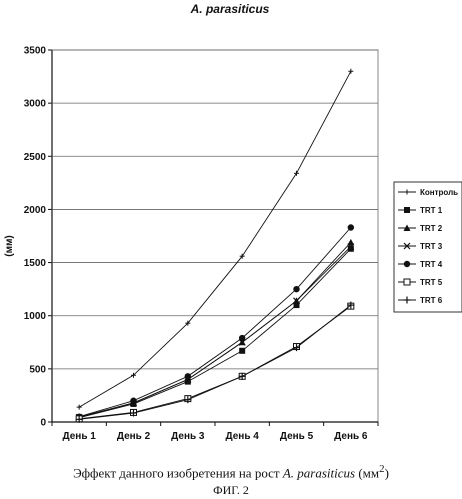 Image resolution: width=462 pixels, height=499 pixels. Describe the element at coordinates (431, 246) in the screenshot. I see `legend-label: TRT 3` at that location.